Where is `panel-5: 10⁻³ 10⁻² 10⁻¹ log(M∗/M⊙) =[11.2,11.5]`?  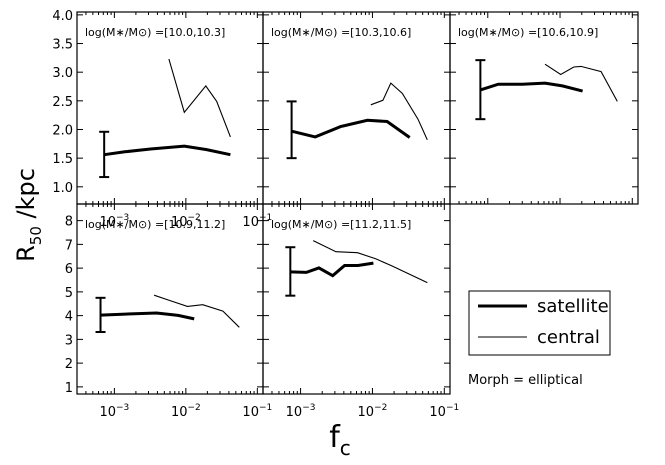 panel-5: 10⁻³ 10⁻² 10⁻¹ log(M∗/M⊙) =[11.2,11.5] is located at coordinates (360, 311).